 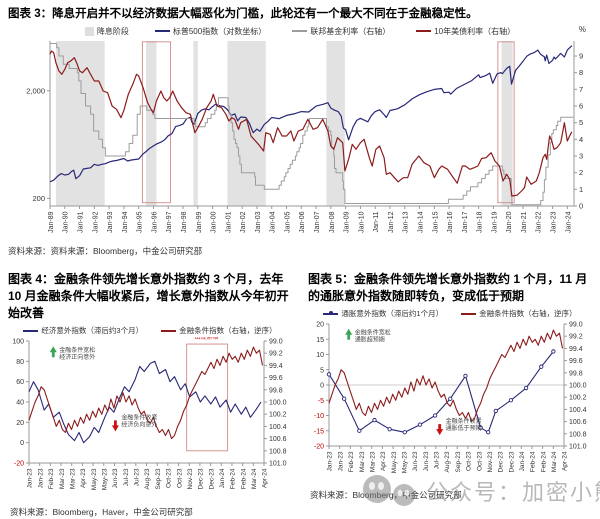 What do you see at coordinates (140, 222) in the screenshot?
I see `svg-text: Jan-95` at bounding box center [140, 222].